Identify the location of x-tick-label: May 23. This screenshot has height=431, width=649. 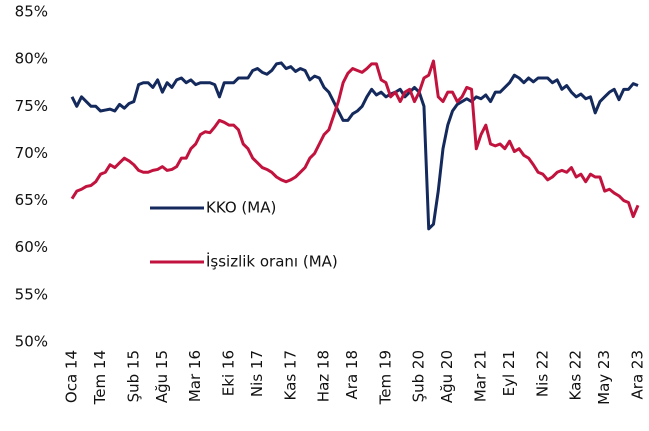
(604, 377).